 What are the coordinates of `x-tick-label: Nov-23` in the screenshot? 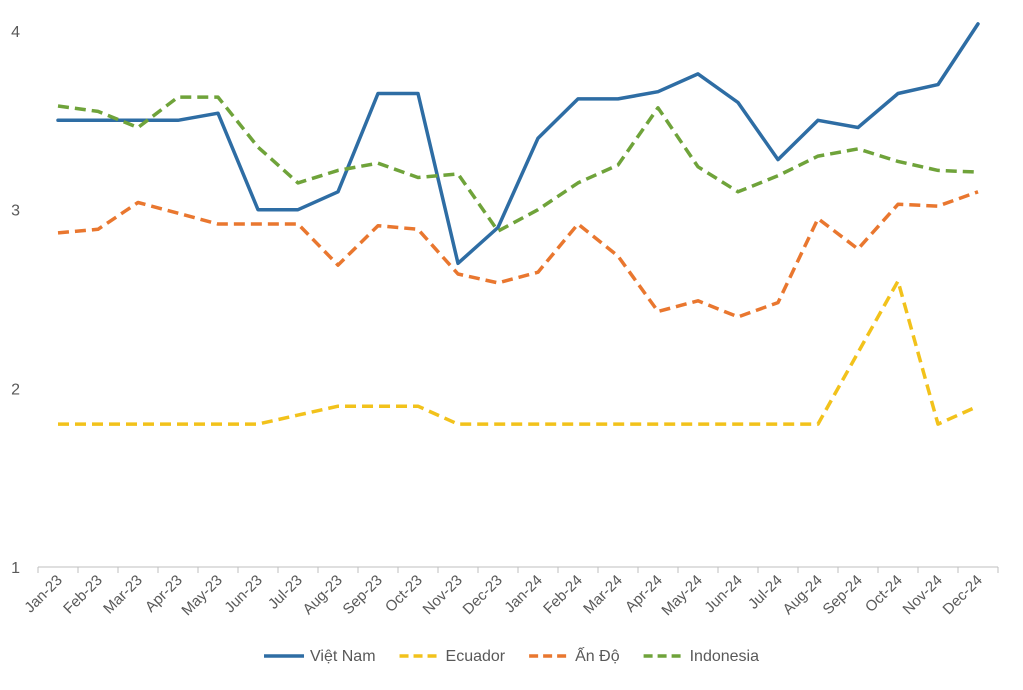 It's located at (443, 595).